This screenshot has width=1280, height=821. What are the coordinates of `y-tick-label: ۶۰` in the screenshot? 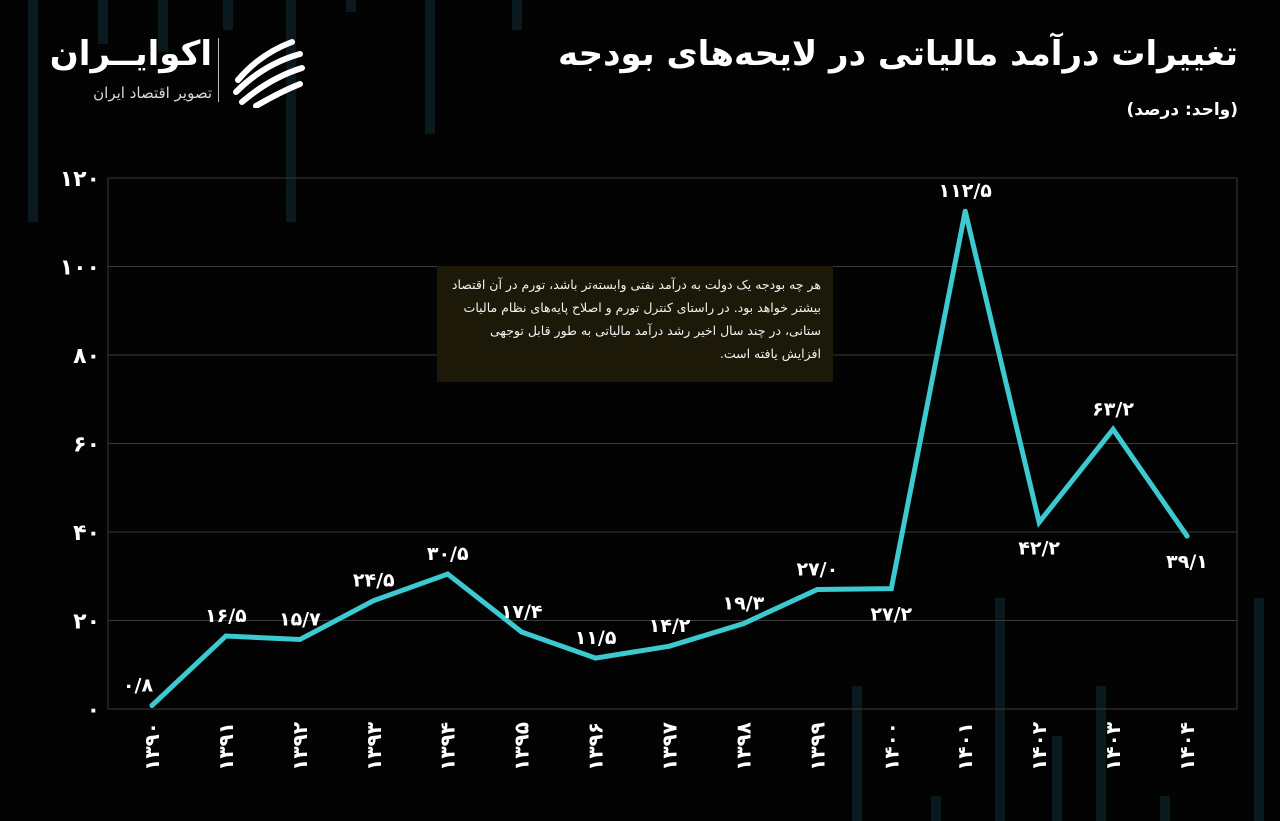 It's located at (86, 445).